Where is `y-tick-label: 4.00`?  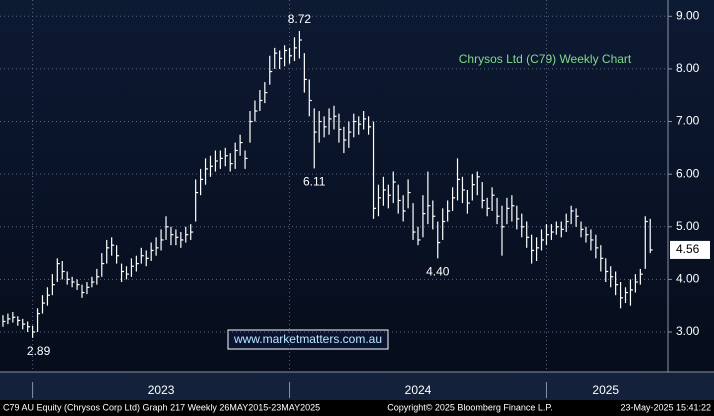
y-tick-label: 4.00 is located at coordinates (688, 279).